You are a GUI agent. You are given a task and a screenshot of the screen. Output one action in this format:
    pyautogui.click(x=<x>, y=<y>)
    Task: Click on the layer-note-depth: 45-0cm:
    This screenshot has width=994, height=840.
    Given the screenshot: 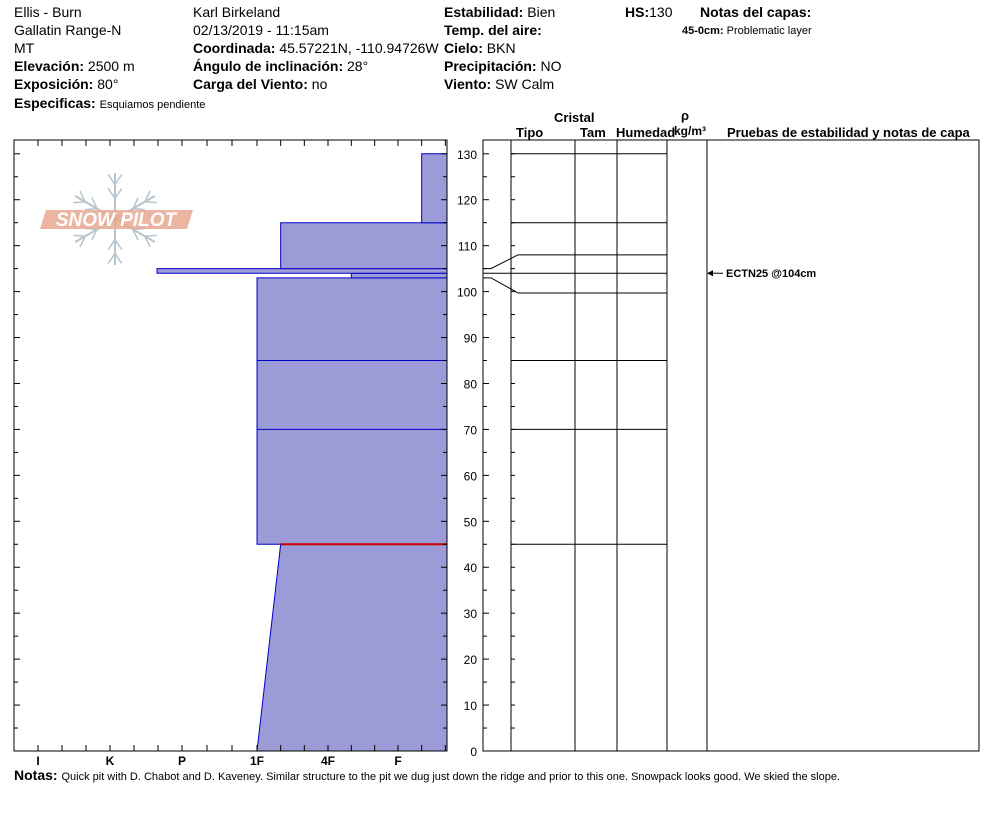 What is the action you would take?
    pyautogui.click(x=703, y=31)
    